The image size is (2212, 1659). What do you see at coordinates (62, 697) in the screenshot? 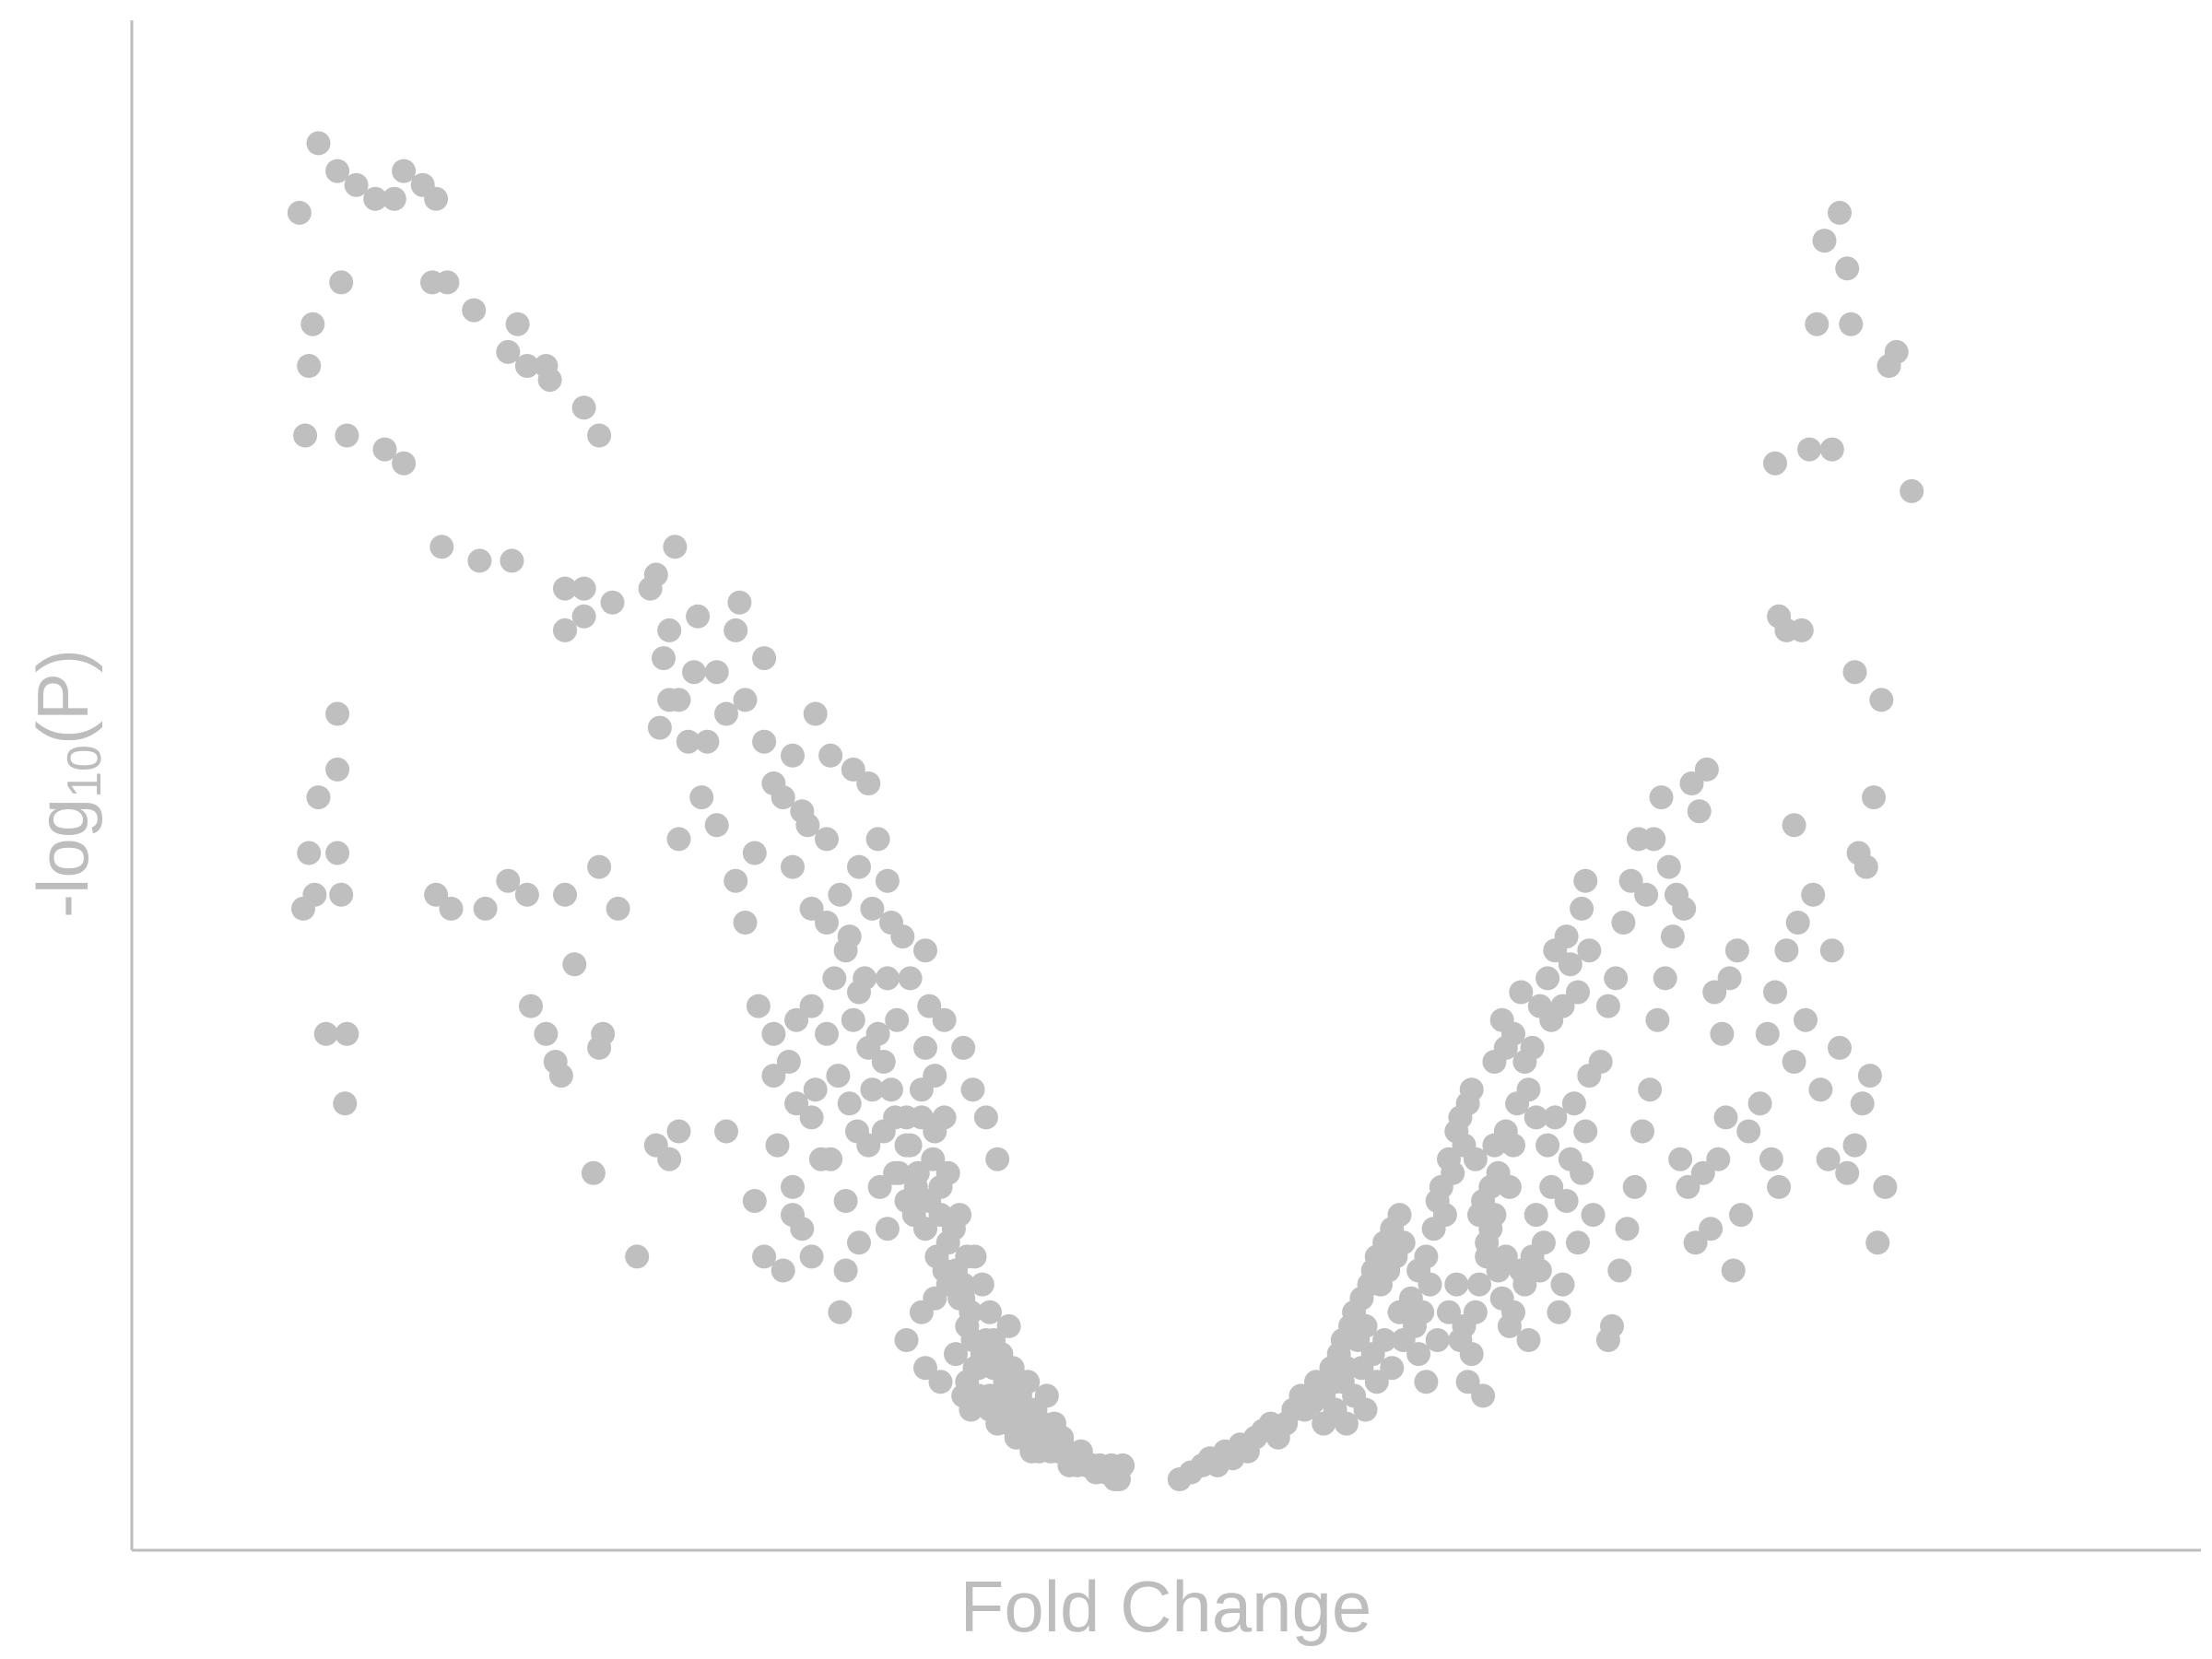
I see `y-axis-title-suffix: (P)` at bounding box center [62, 697].